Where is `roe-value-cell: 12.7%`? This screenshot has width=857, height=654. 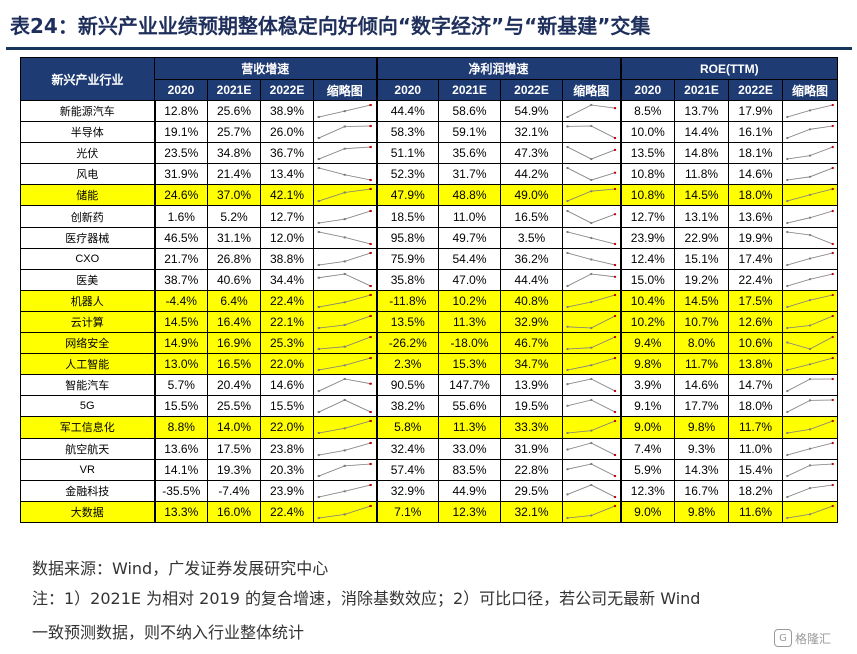 roe-value-cell: 12.7% is located at coordinates (647, 216).